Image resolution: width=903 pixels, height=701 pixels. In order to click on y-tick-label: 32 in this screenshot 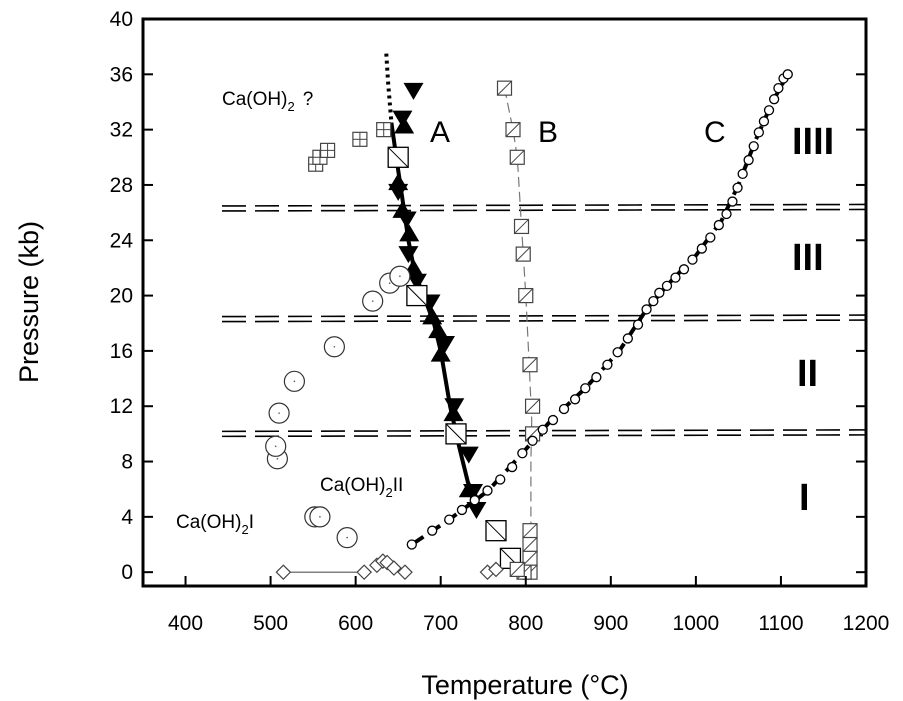, I will do `click(121, 130)`.